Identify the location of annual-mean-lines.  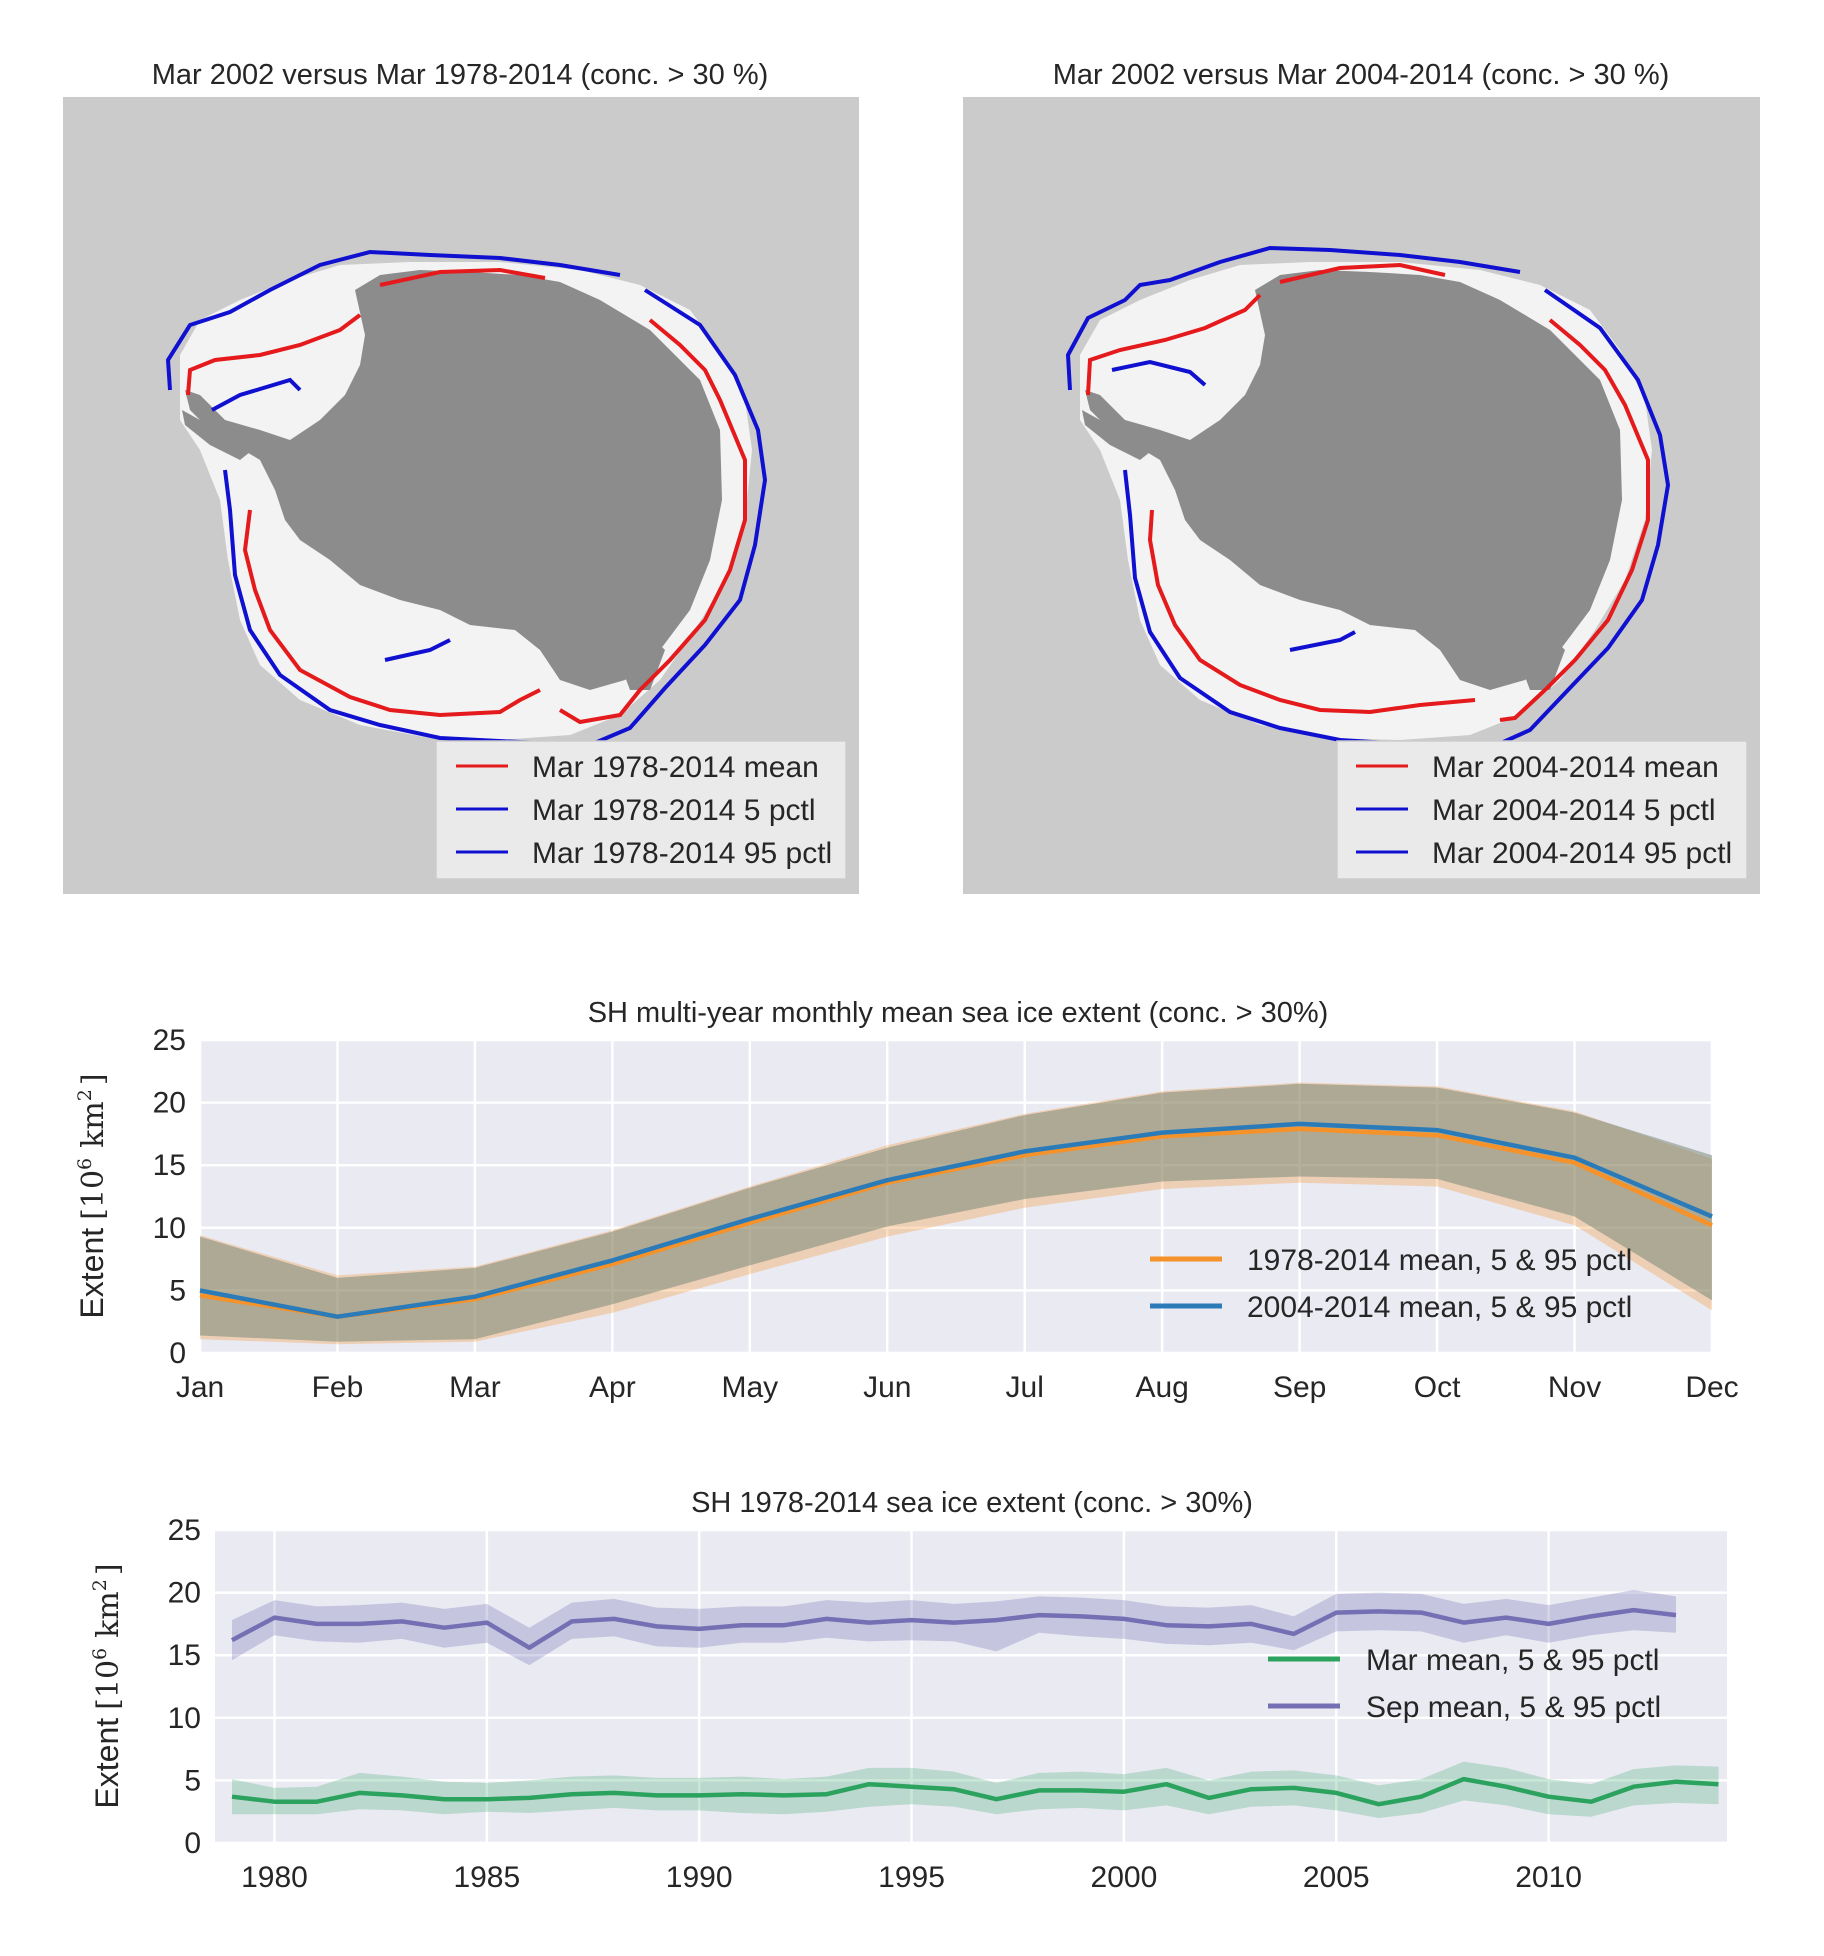
(974, 1707).